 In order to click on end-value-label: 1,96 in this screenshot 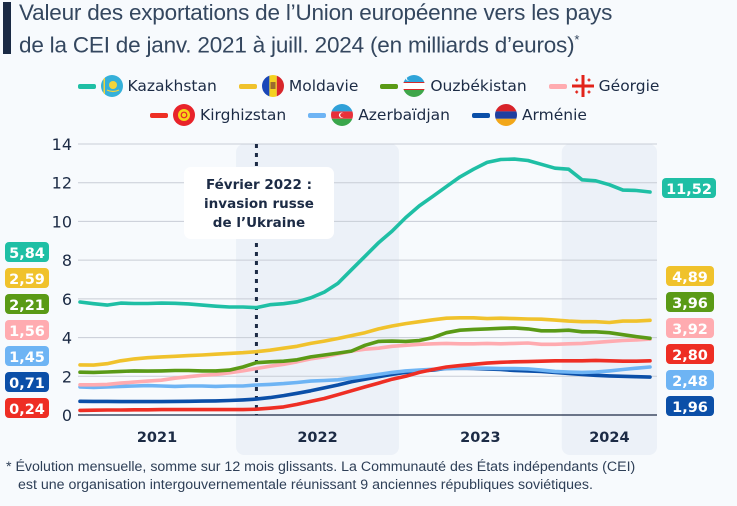, I will do `click(690, 408)`.